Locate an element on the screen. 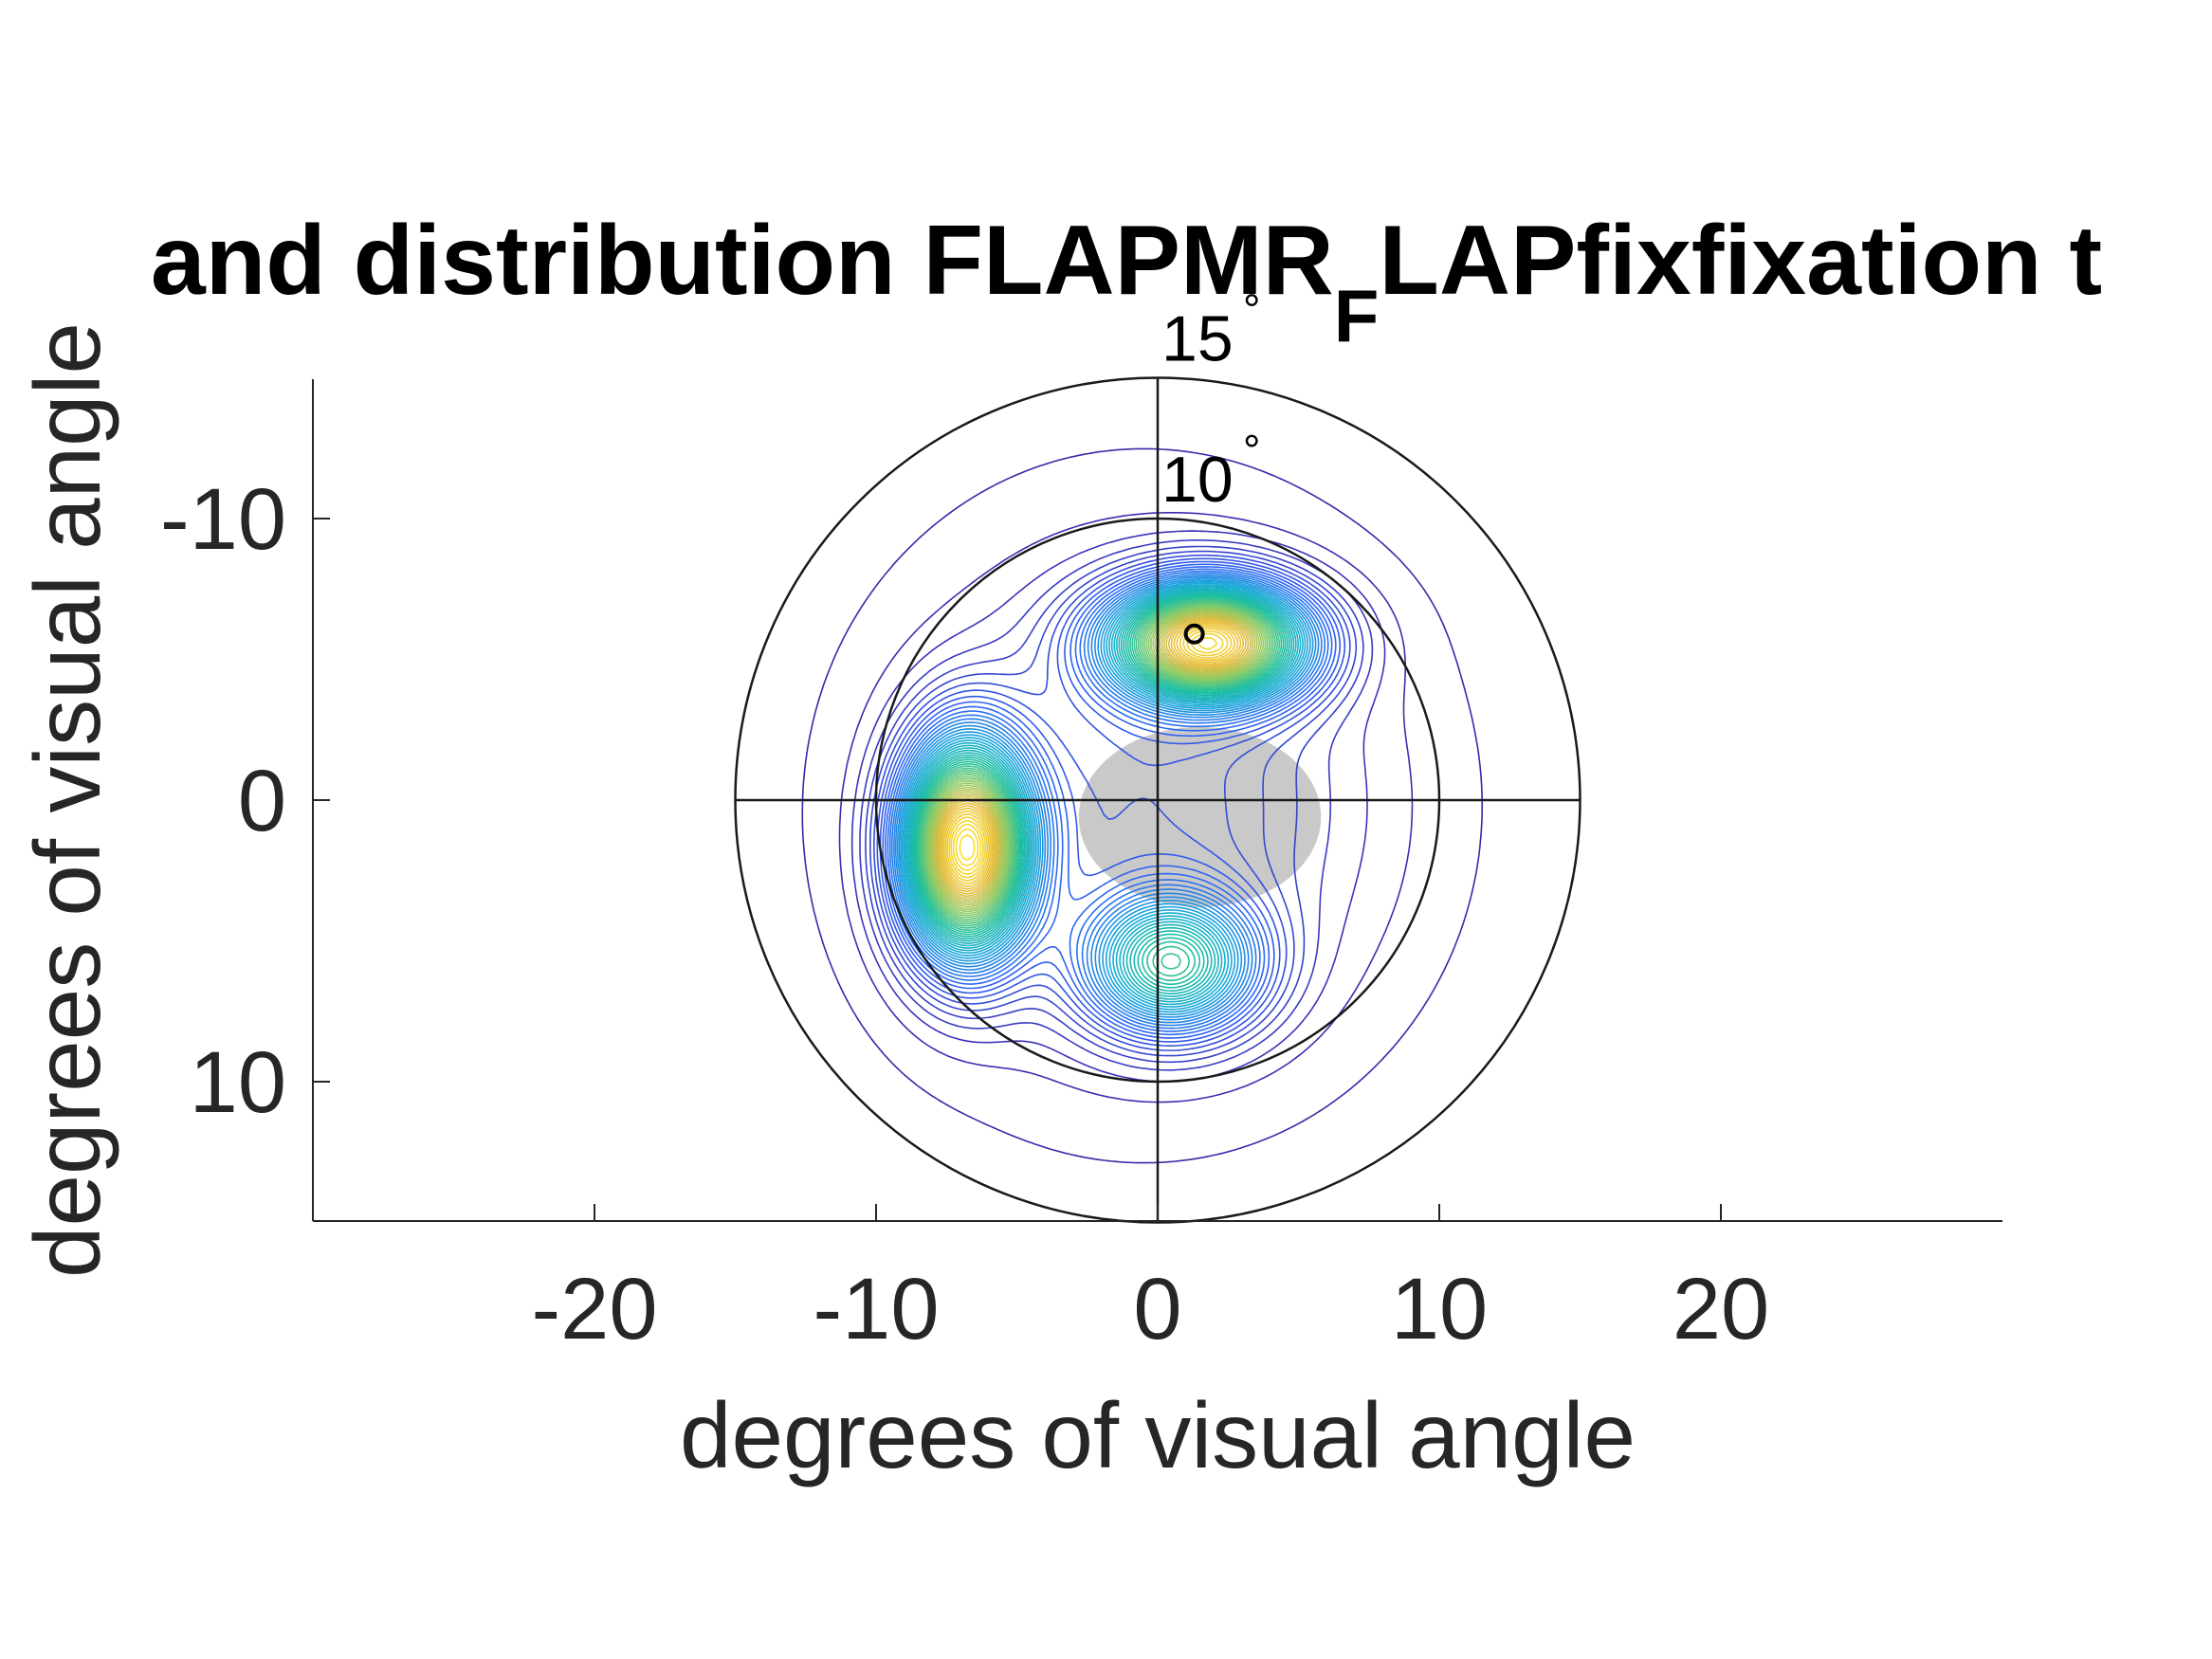 This screenshot has height=1659, width=2212. y-tick-label: 0 is located at coordinates (262, 801).